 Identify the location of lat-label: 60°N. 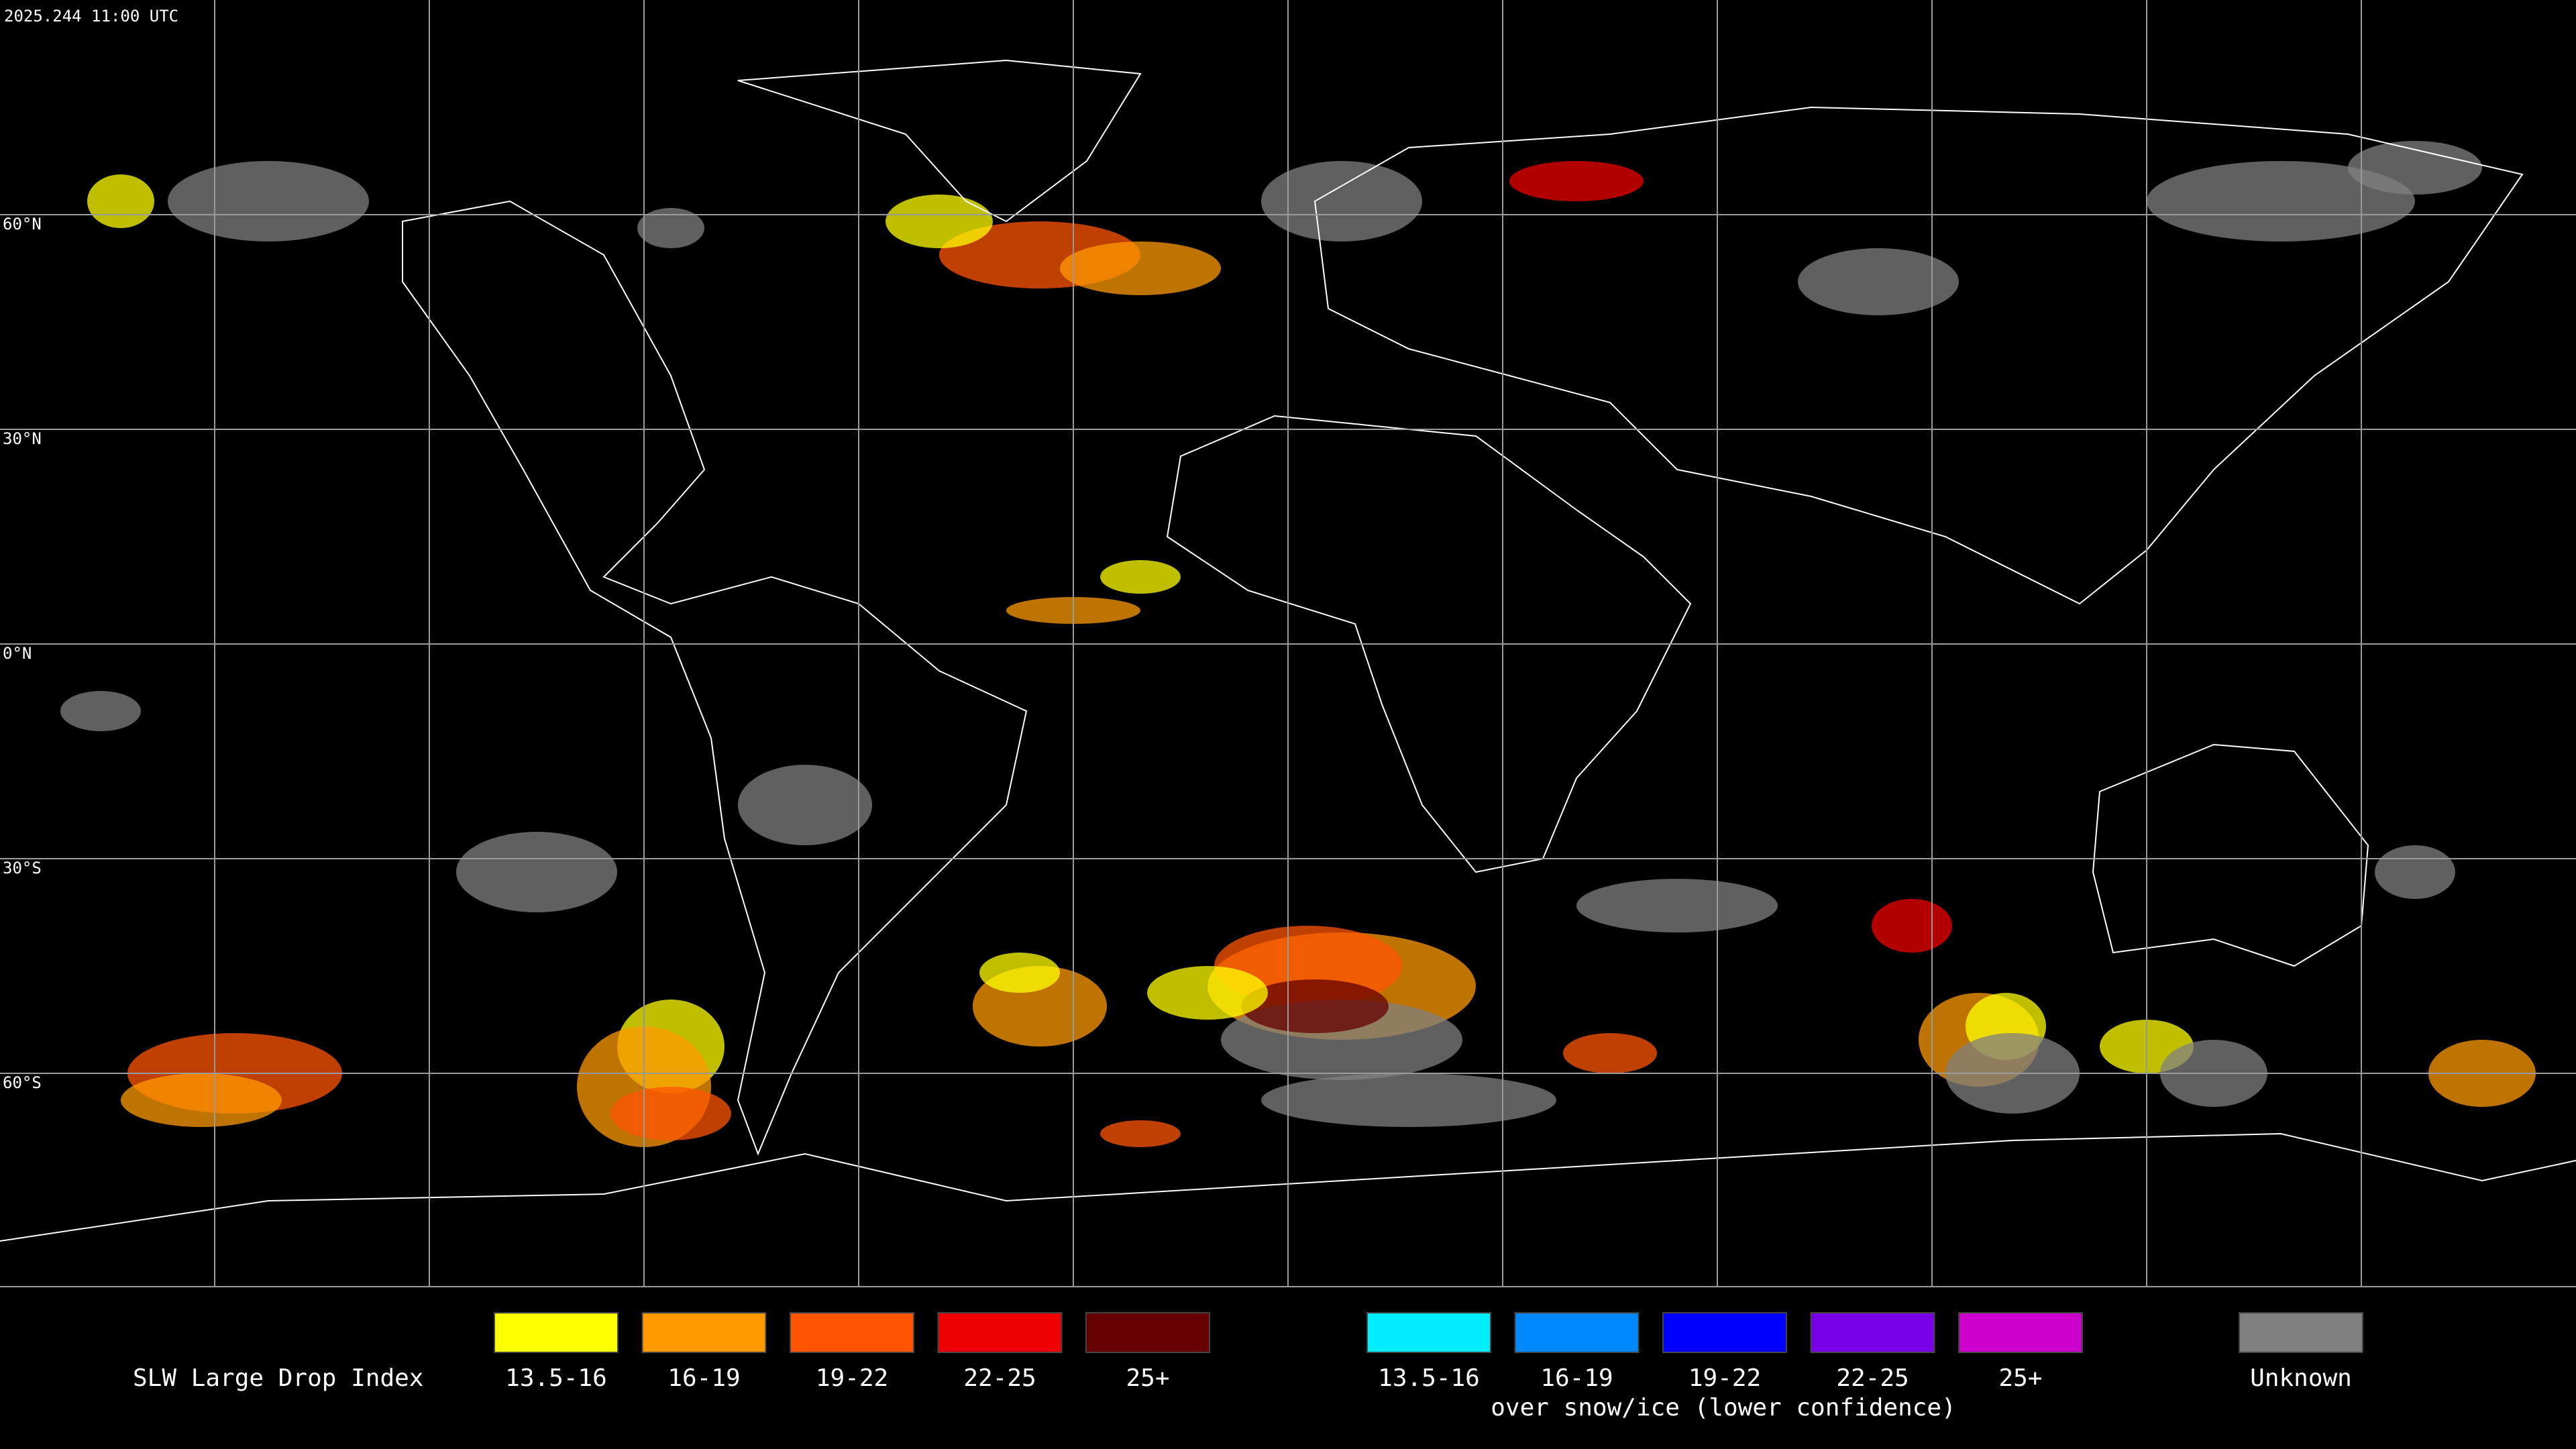
(22, 224).